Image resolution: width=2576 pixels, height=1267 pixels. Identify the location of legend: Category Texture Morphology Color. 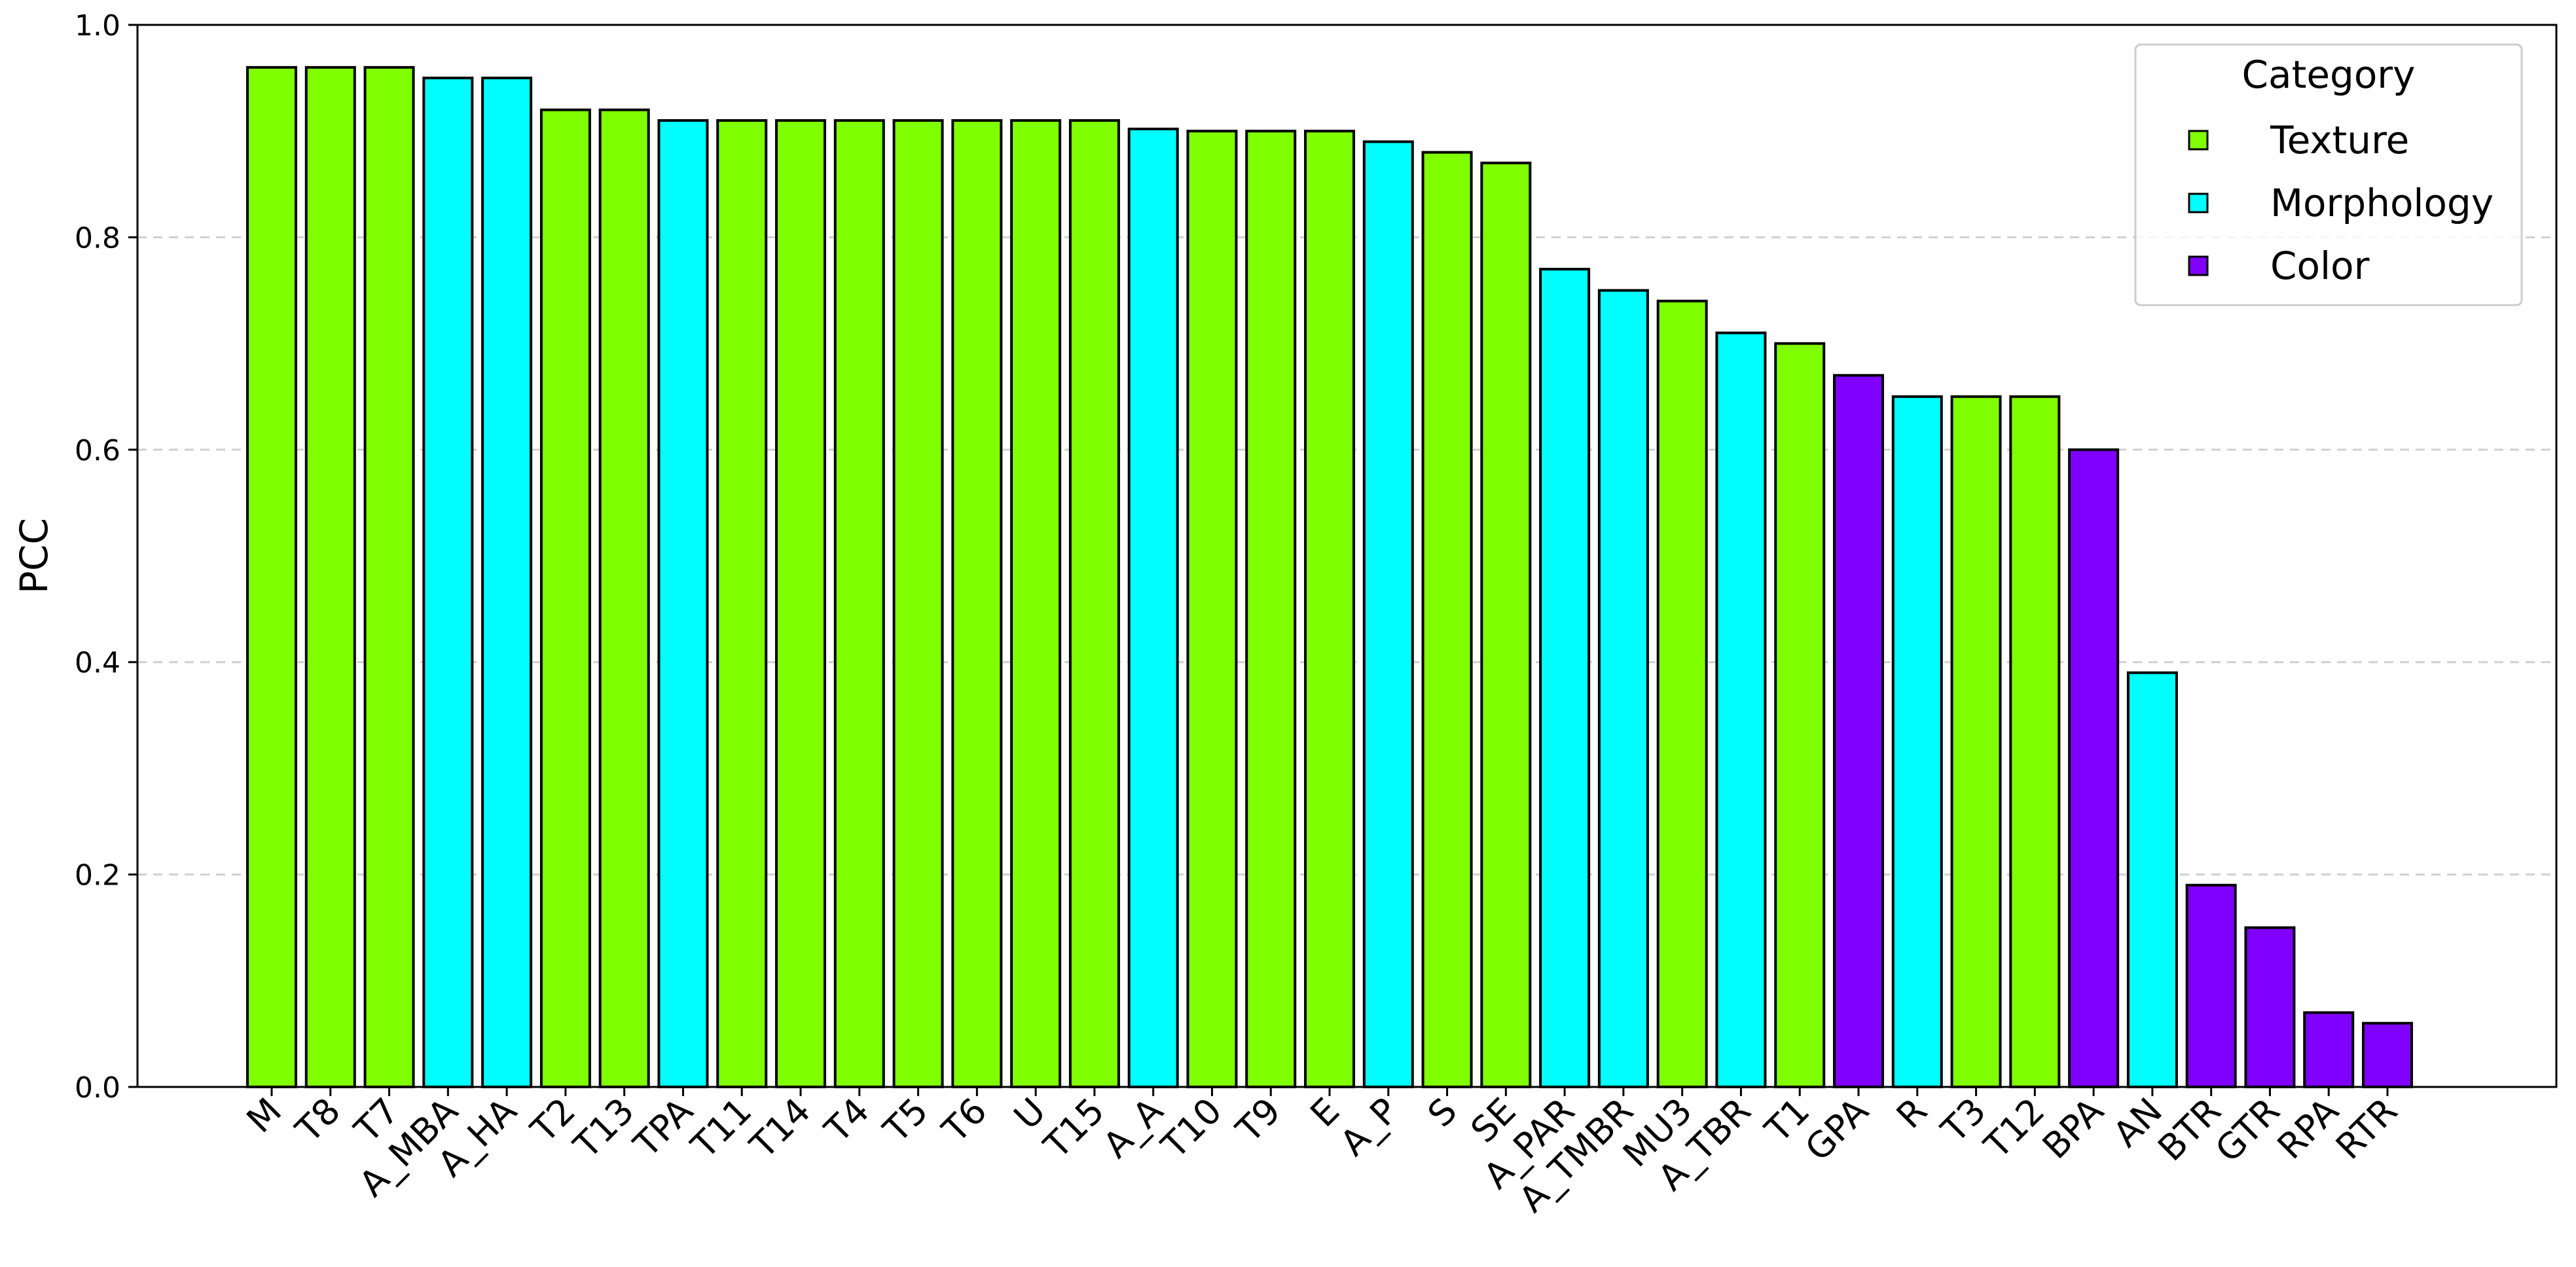
(2328, 174).